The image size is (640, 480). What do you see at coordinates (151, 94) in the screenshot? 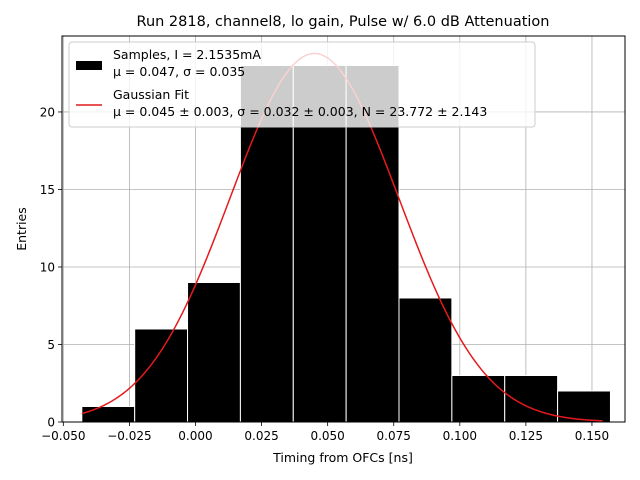
I see `legend-fit-label: Gaussian Fit` at bounding box center [151, 94].